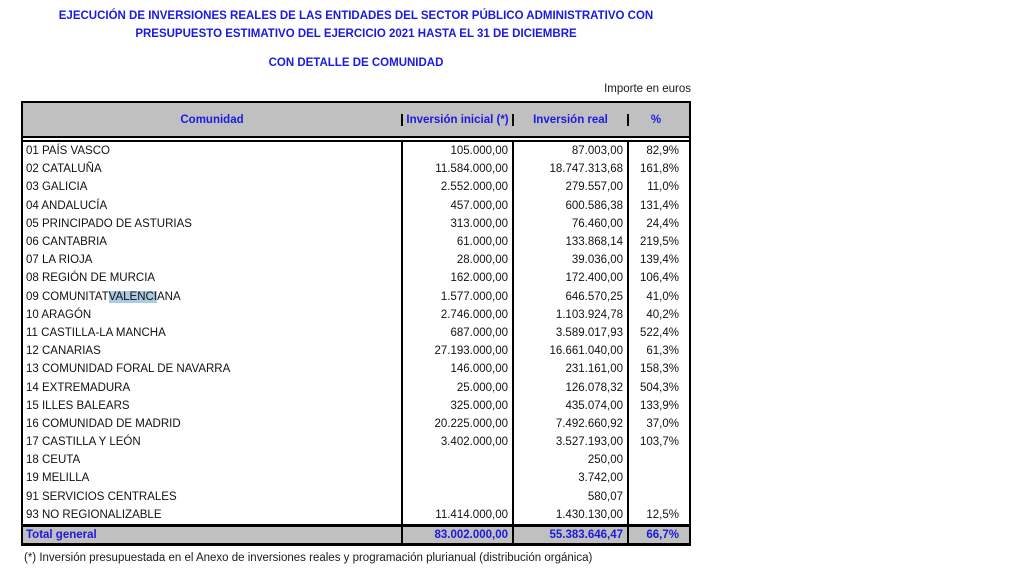  What do you see at coordinates (571, 369) in the screenshot?
I see `row-inversion-real: 231.161,00` at bounding box center [571, 369].